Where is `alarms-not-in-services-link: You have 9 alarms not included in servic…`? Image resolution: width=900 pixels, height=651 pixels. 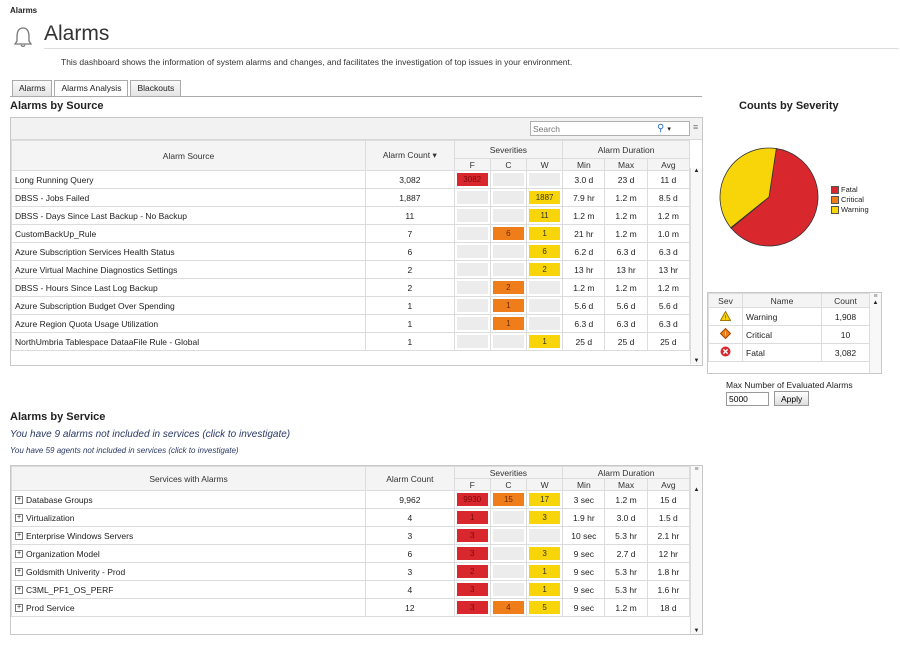
alarms-not-in-services-link: You have 9 alarms not included in servic… is located at coordinates (150, 434).